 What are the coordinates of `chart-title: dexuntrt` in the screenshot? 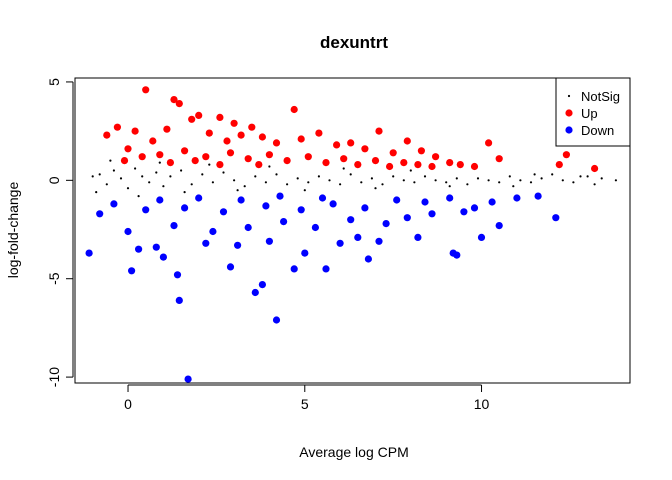 It's located at (354, 42).